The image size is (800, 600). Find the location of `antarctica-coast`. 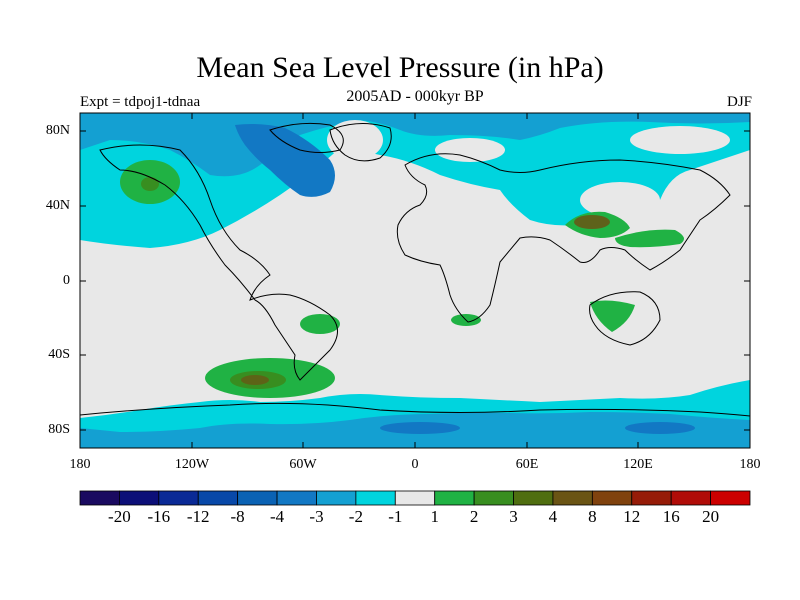

antarctica-coast is located at coordinates (415, 409).